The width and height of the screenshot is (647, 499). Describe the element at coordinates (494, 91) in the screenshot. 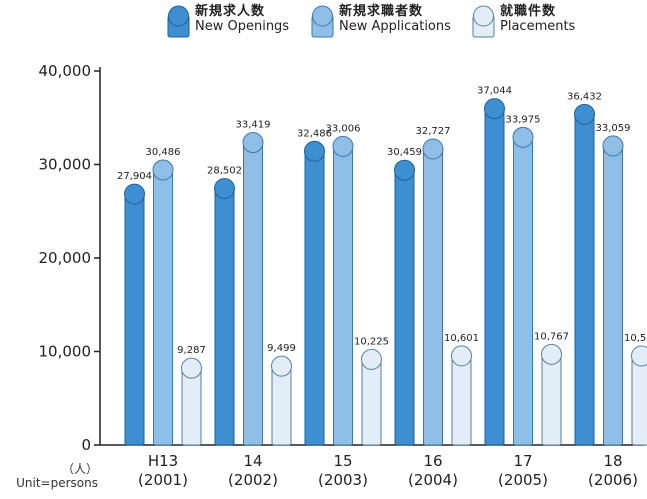

I see `data-label: 37,044` at that location.